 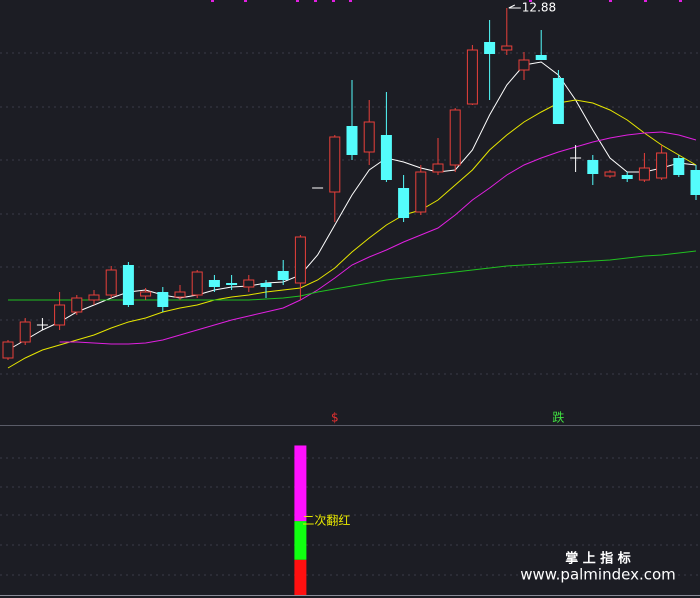 What do you see at coordinates (326, 520) in the screenshot?
I see `indicator-annotation: 二次翻红` at bounding box center [326, 520].